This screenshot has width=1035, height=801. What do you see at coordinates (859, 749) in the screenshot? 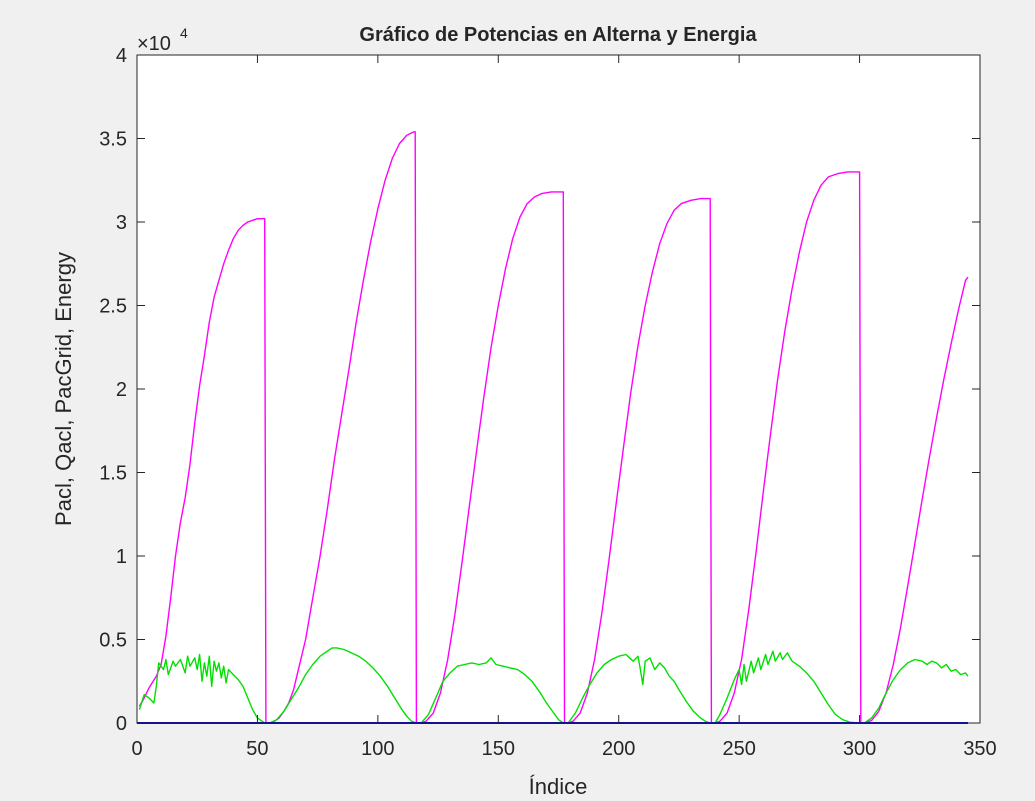
I see `x-tick-label: 300` at bounding box center [859, 749].